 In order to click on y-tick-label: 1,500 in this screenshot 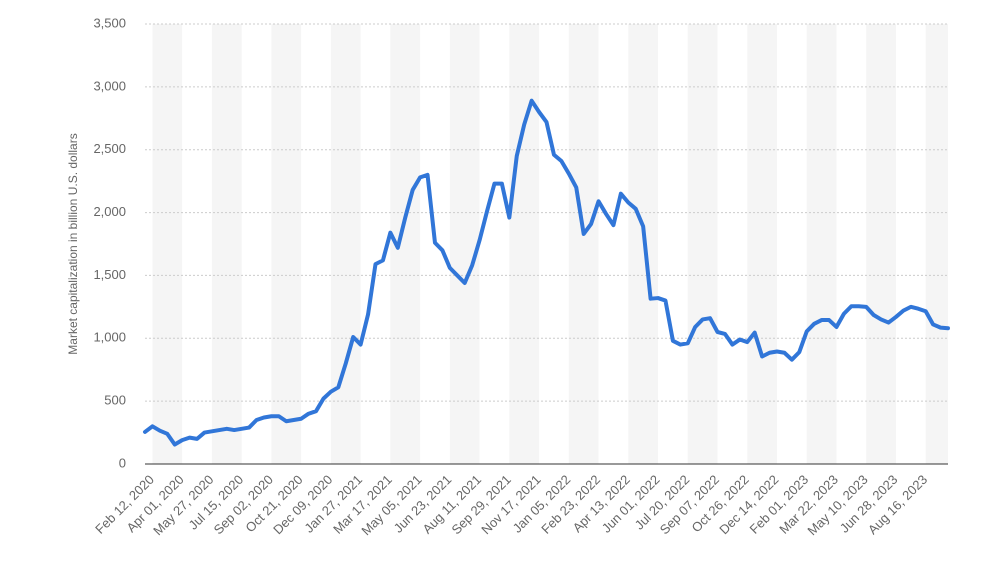, I will do `click(109, 274)`.